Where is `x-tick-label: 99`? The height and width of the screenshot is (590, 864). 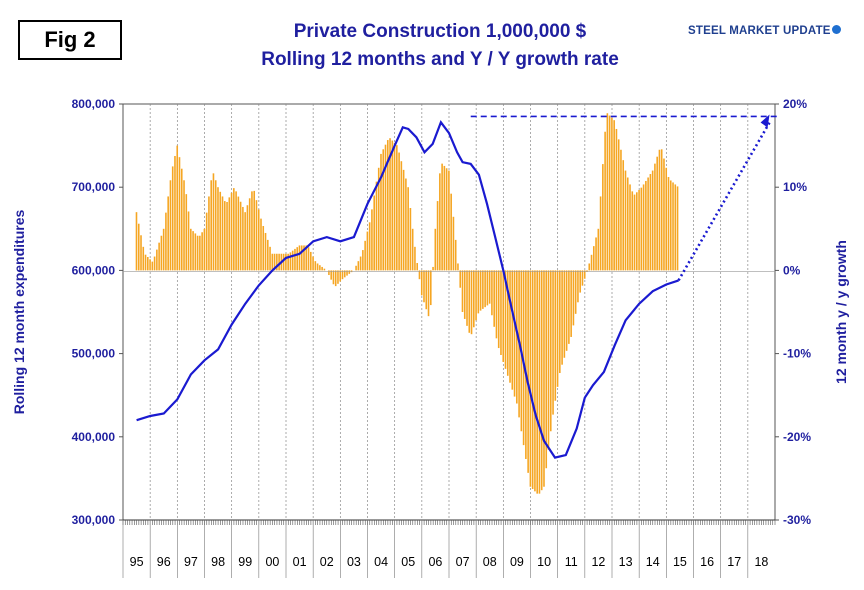
x-tick-label: 99 is located at coordinates (245, 562).